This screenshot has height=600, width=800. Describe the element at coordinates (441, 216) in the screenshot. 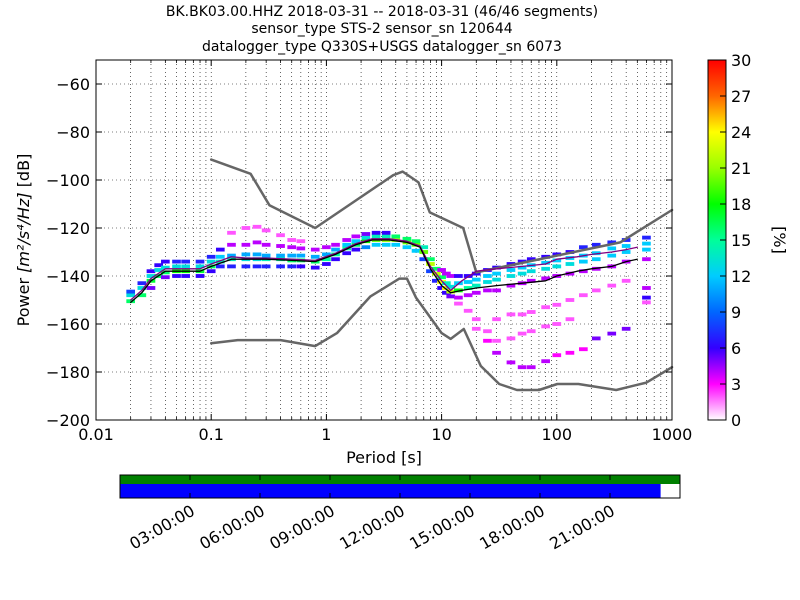

I see `high-noise-model-line` at that location.